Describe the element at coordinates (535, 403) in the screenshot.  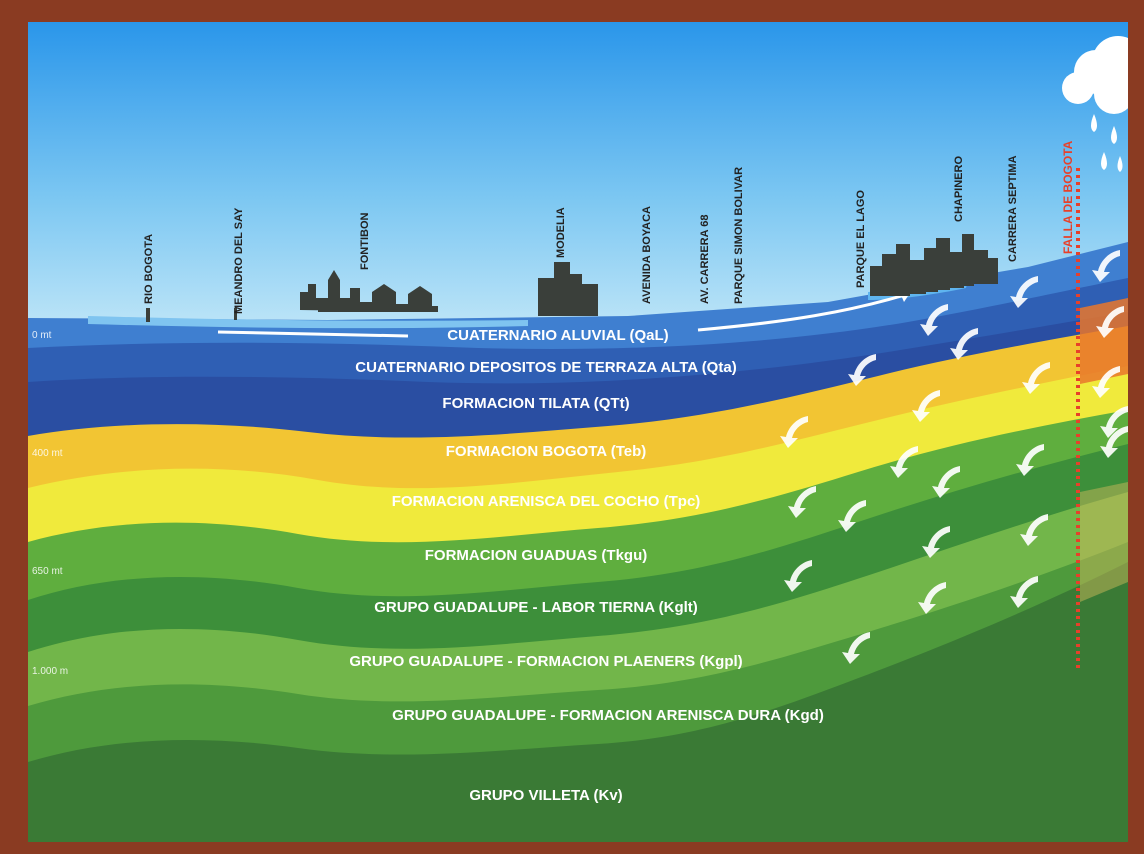
I see `layer-label-qtt: FORMACION TILATA (QTt)` at that location.